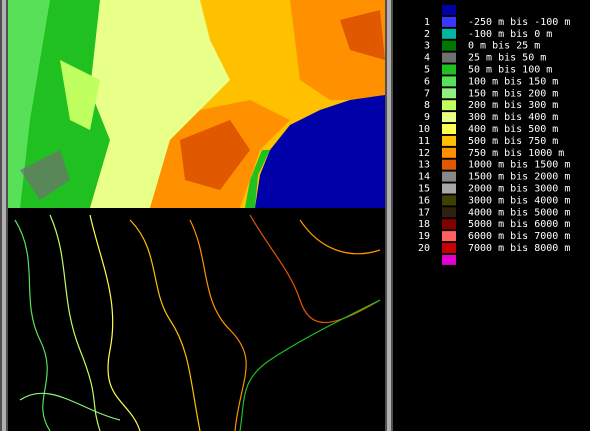  I want to click on legend-label: 25 m bis 50 m, so click(507, 58).